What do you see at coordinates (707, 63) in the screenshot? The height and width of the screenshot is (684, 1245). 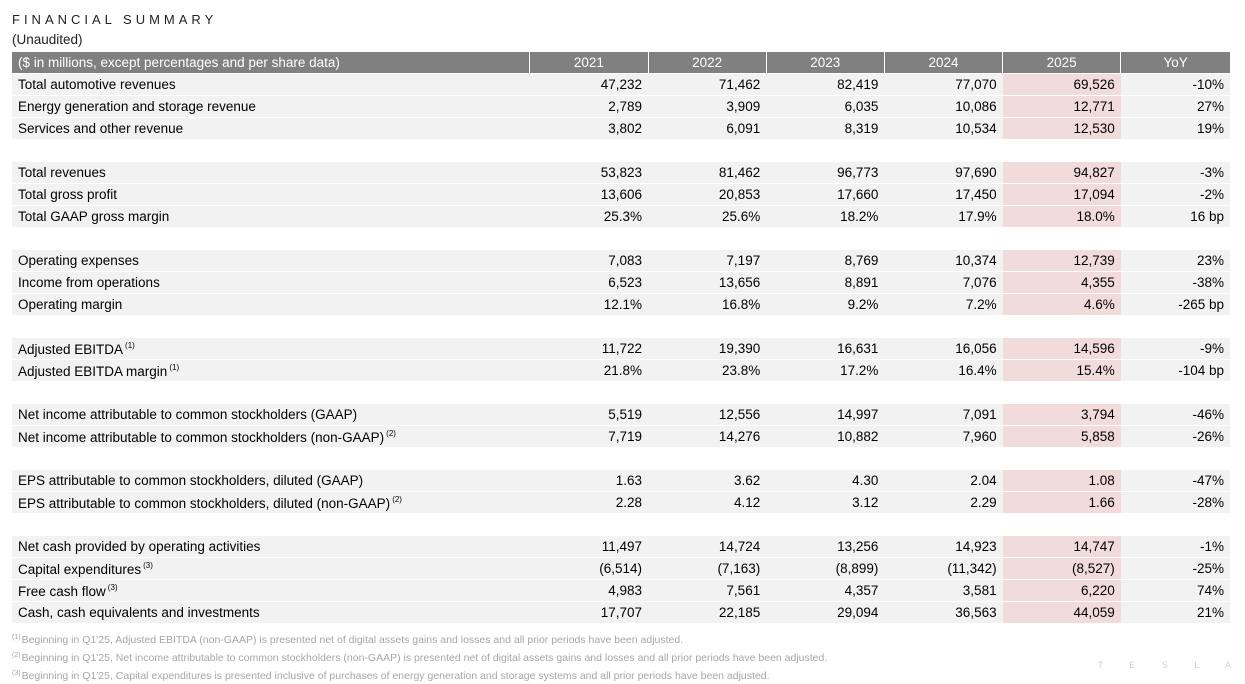 I see `header-col-2022: 2022` at bounding box center [707, 63].